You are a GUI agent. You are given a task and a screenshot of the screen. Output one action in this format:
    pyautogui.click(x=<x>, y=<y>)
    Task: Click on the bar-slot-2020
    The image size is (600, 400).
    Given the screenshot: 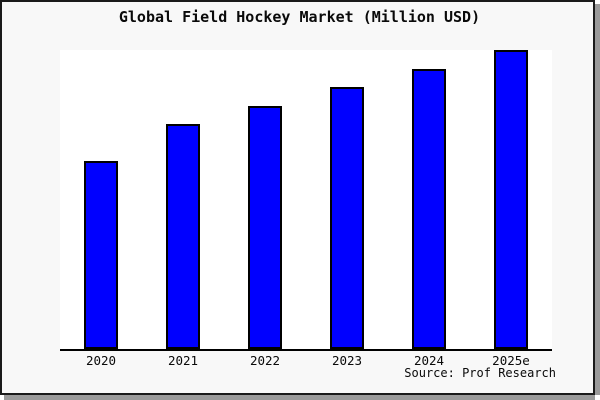 What is the action you would take?
    pyautogui.click(x=101, y=199)
    